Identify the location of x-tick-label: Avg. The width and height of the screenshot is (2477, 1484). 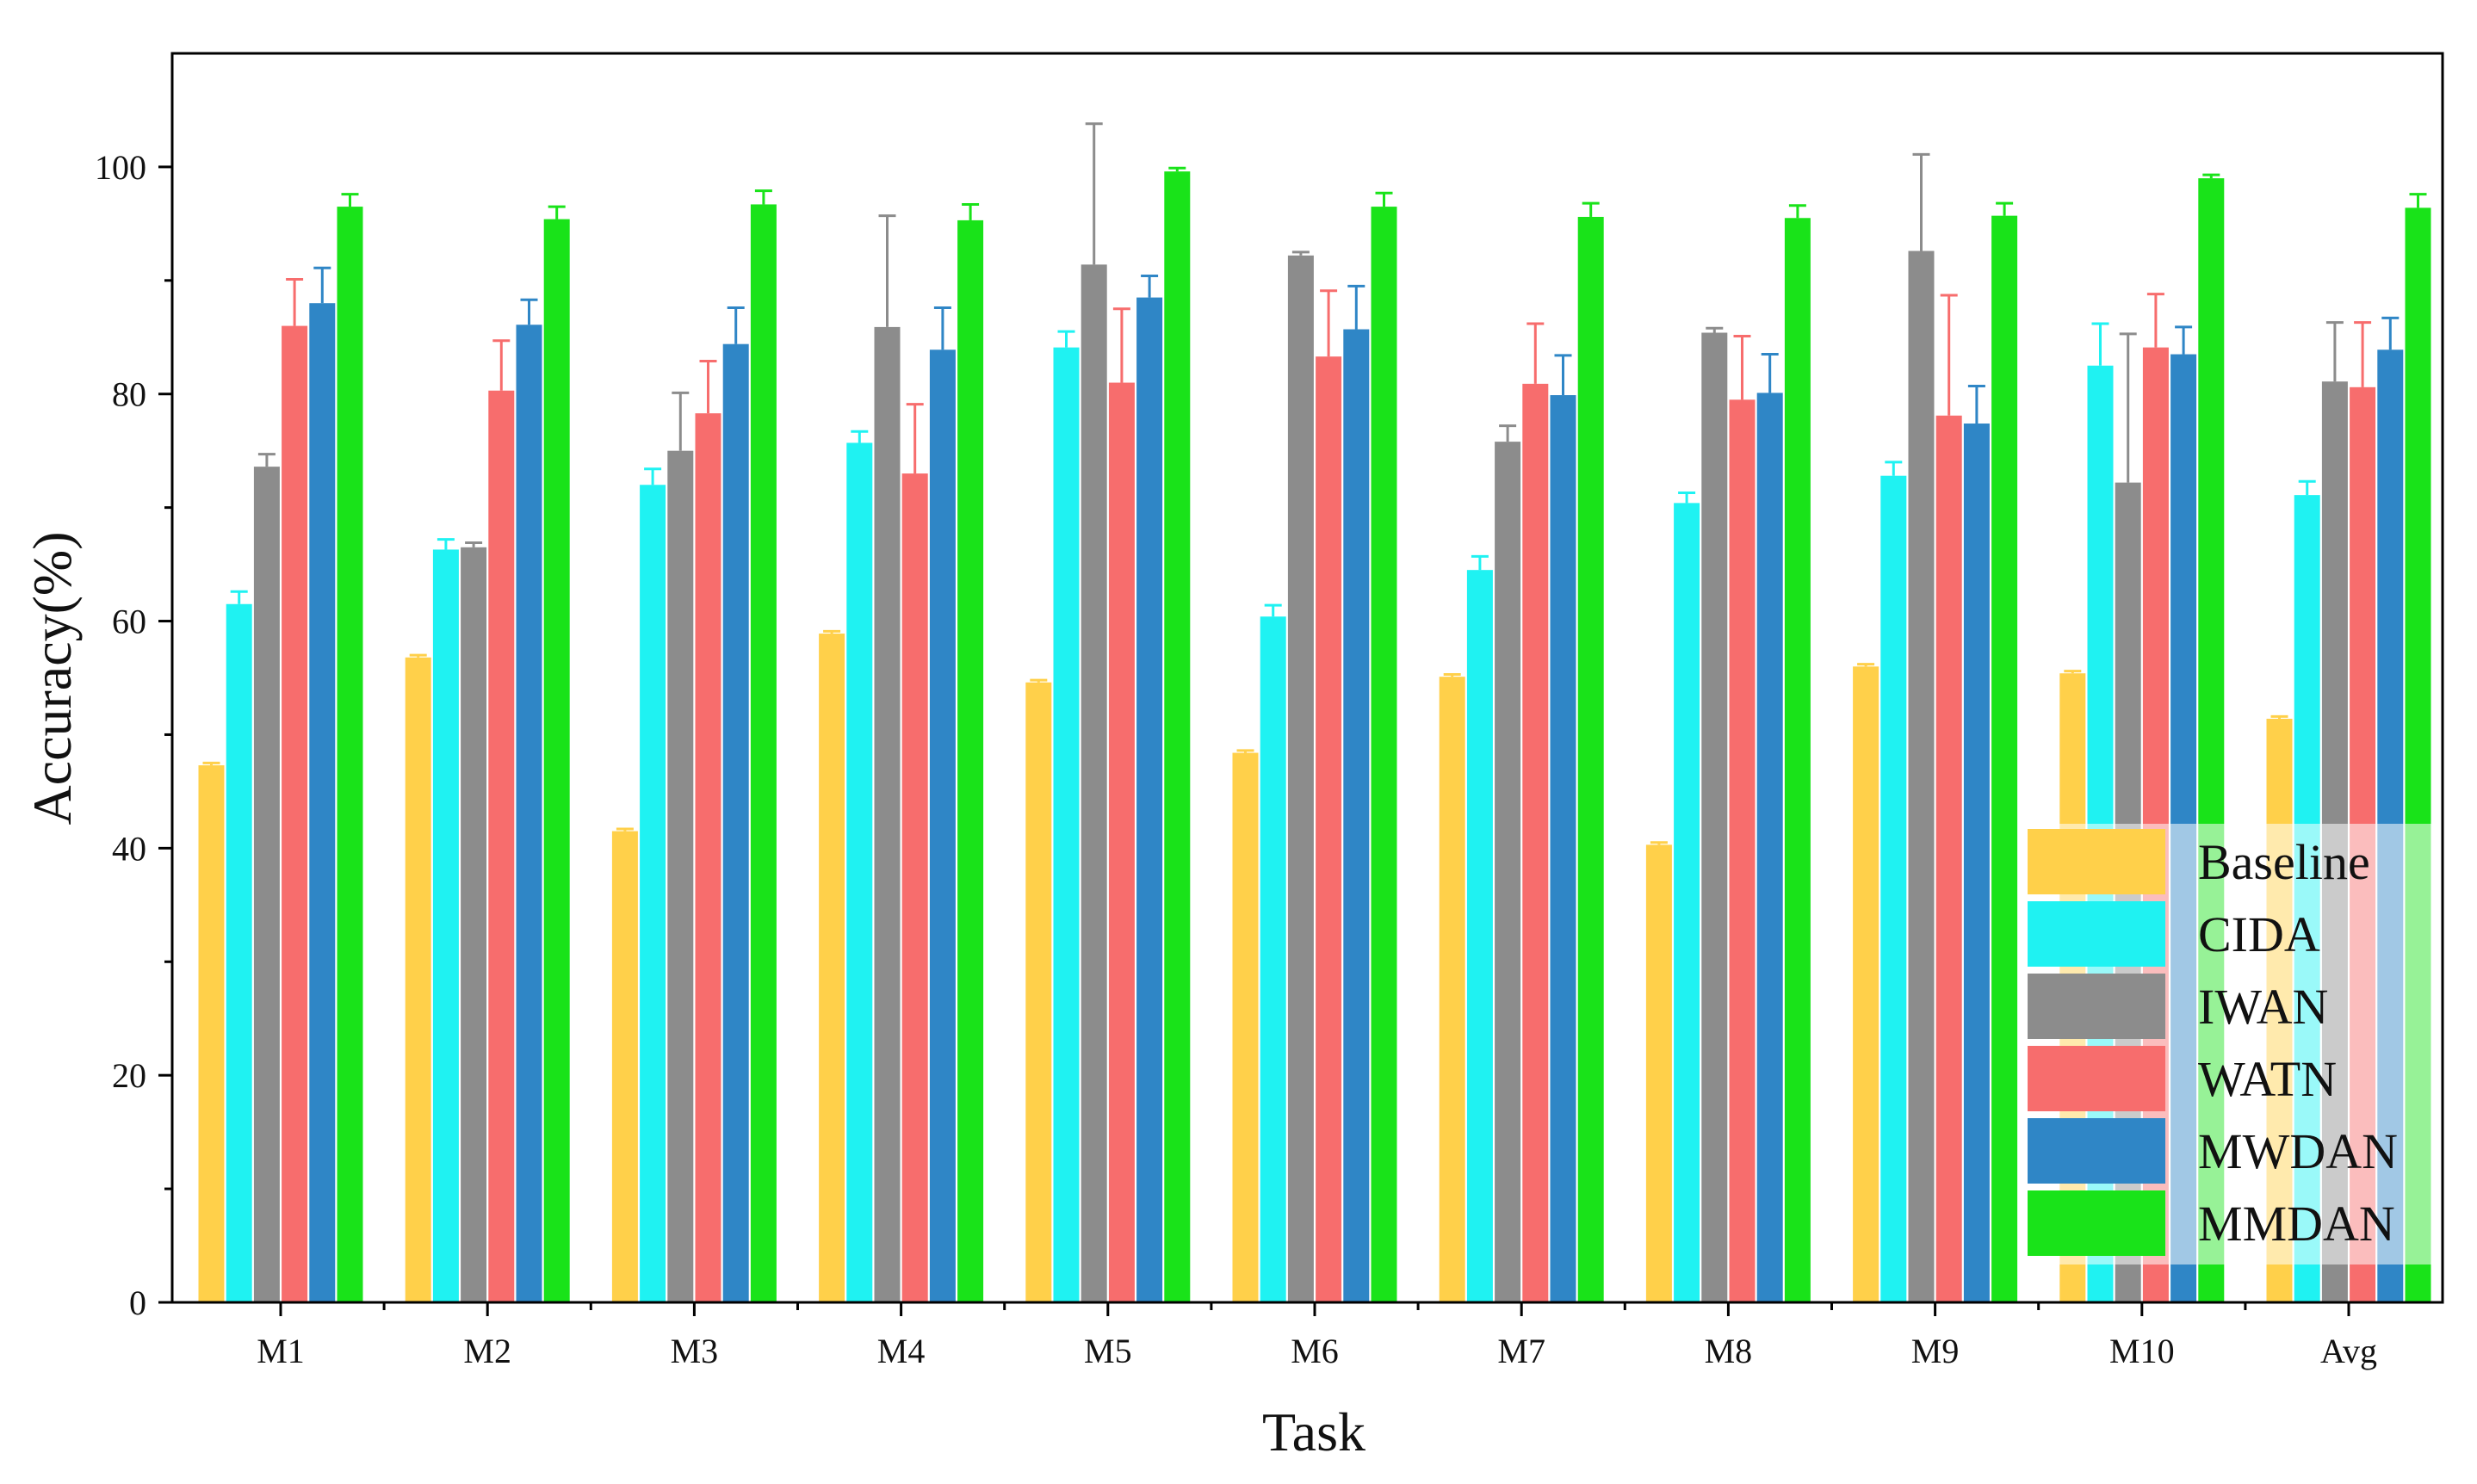
(2348, 1351).